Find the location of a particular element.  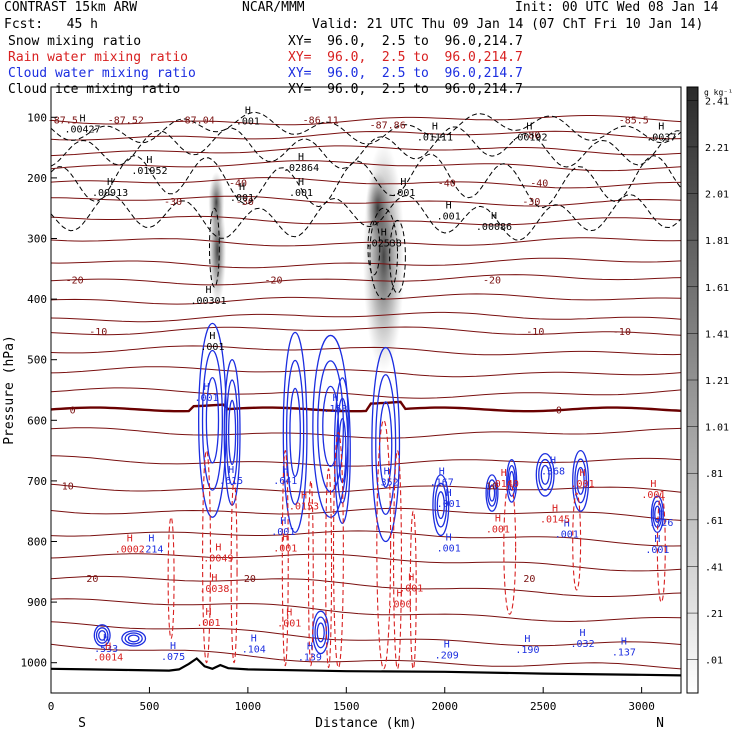

rain-max-label: .0014 is located at coordinates (108, 657).